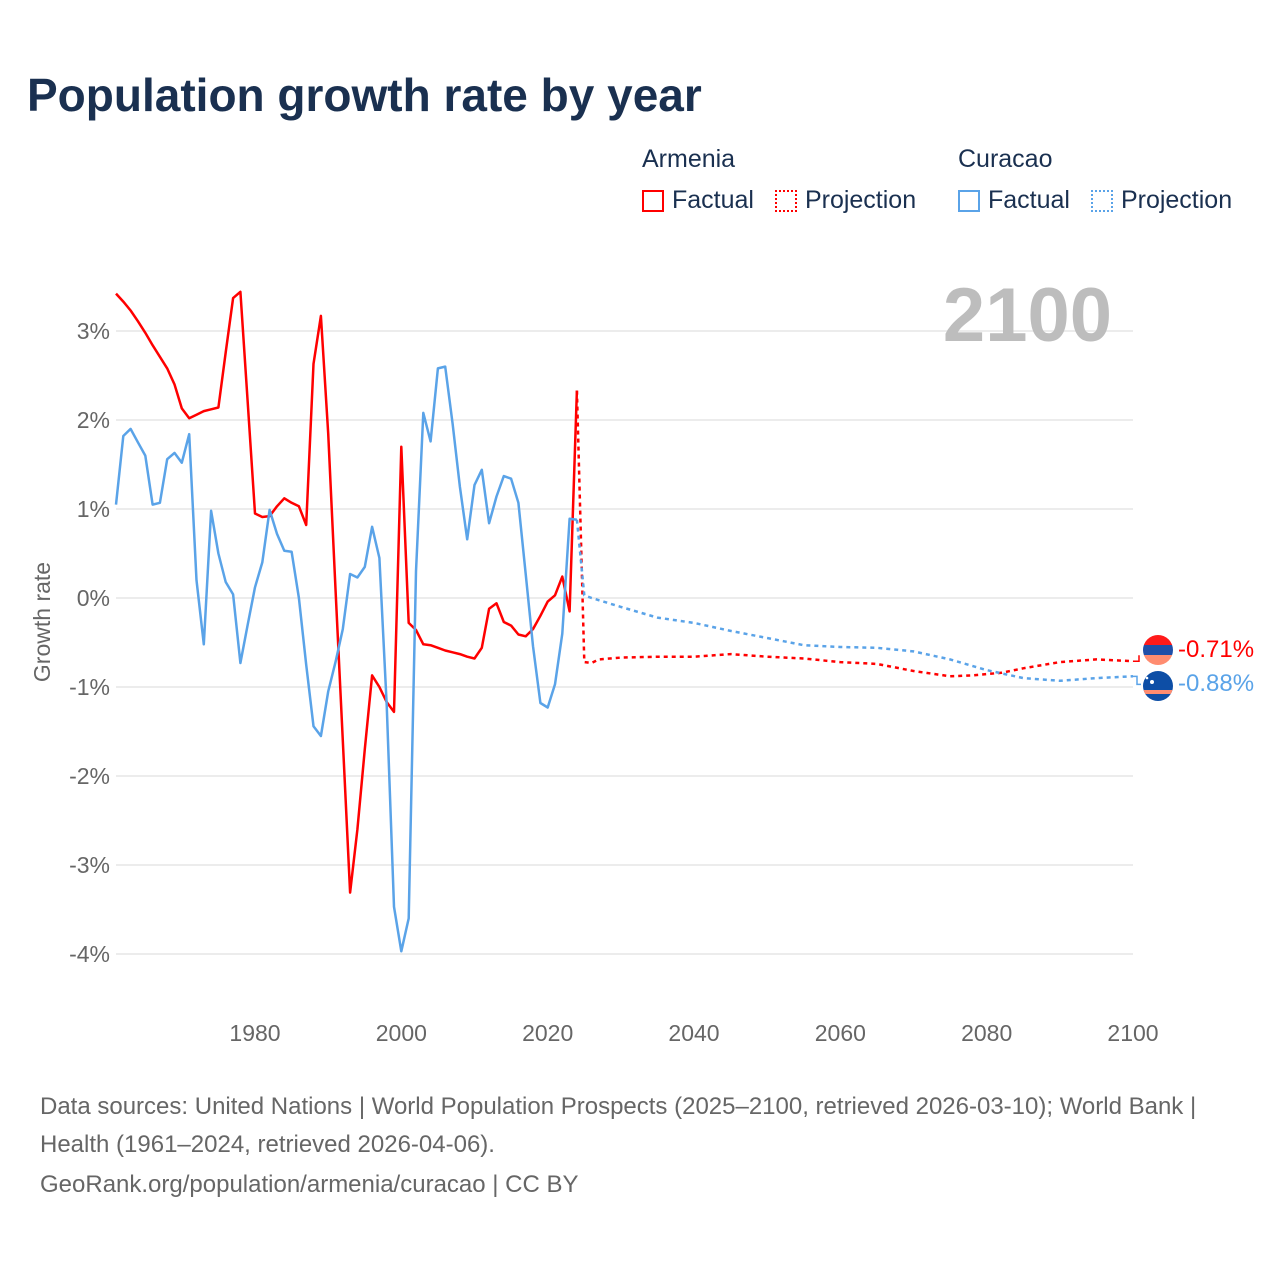  I want to click on legend-title-armenia: Armenia, so click(689, 159).